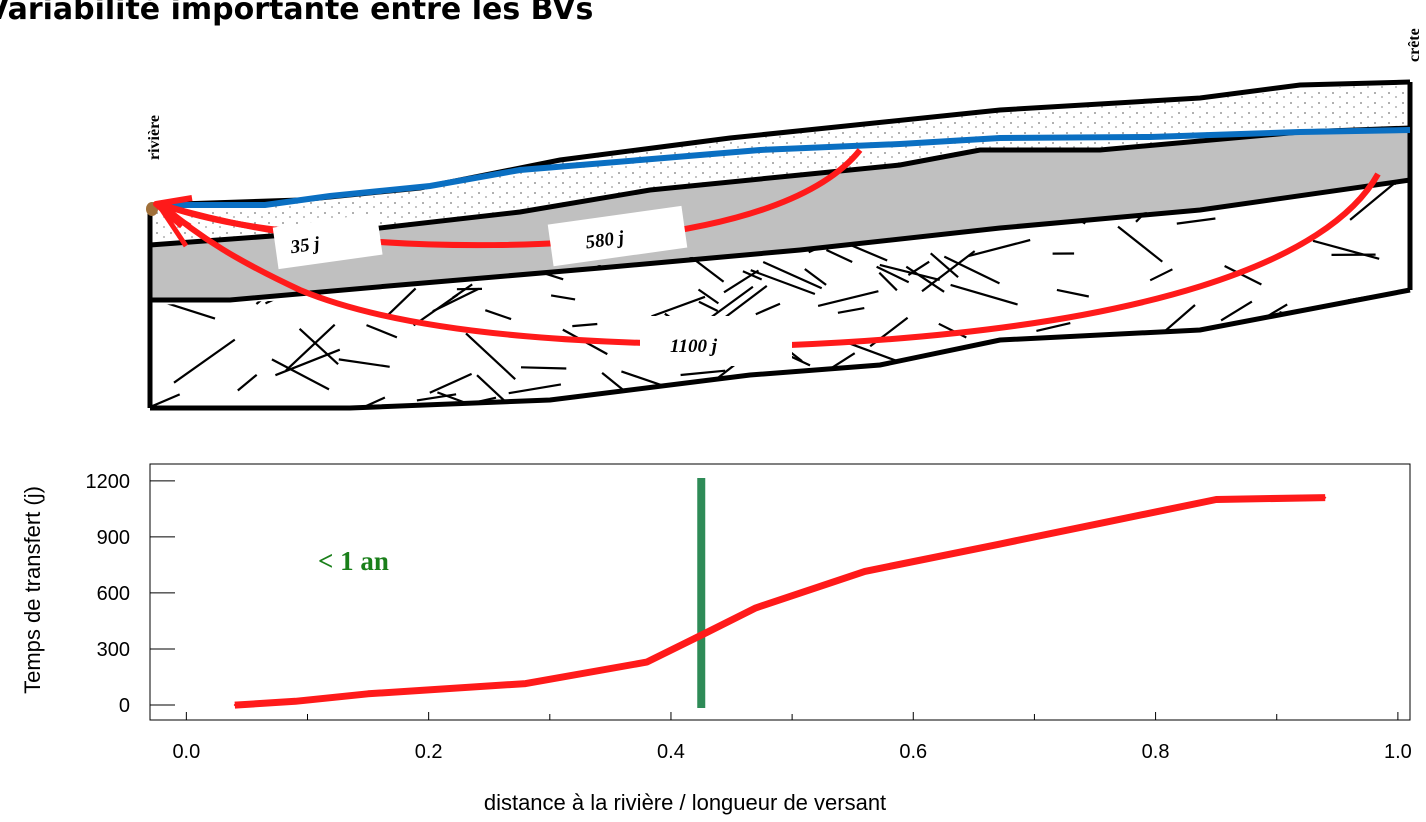 The width and height of the screenshot is (1426, 822). I want to click on y-tick-label: 0, so click(124, 706).